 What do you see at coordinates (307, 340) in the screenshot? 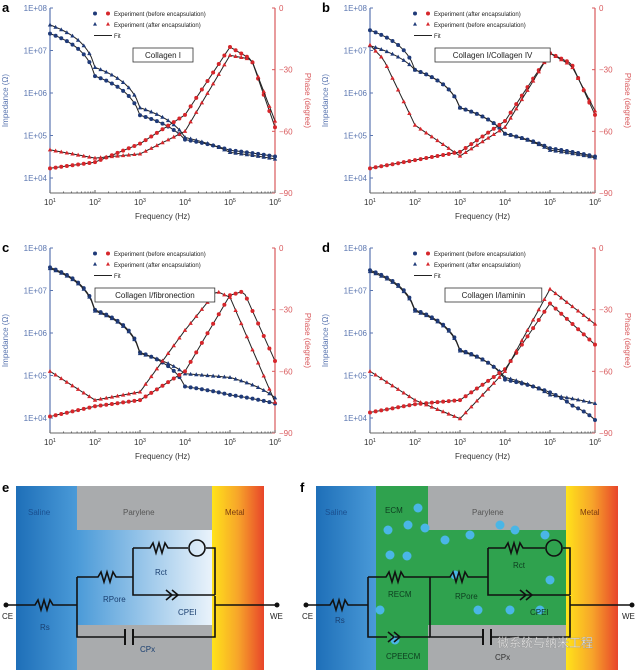
I see `y2-axis-label: Phase (degree)` at bounding box center [307, 340].